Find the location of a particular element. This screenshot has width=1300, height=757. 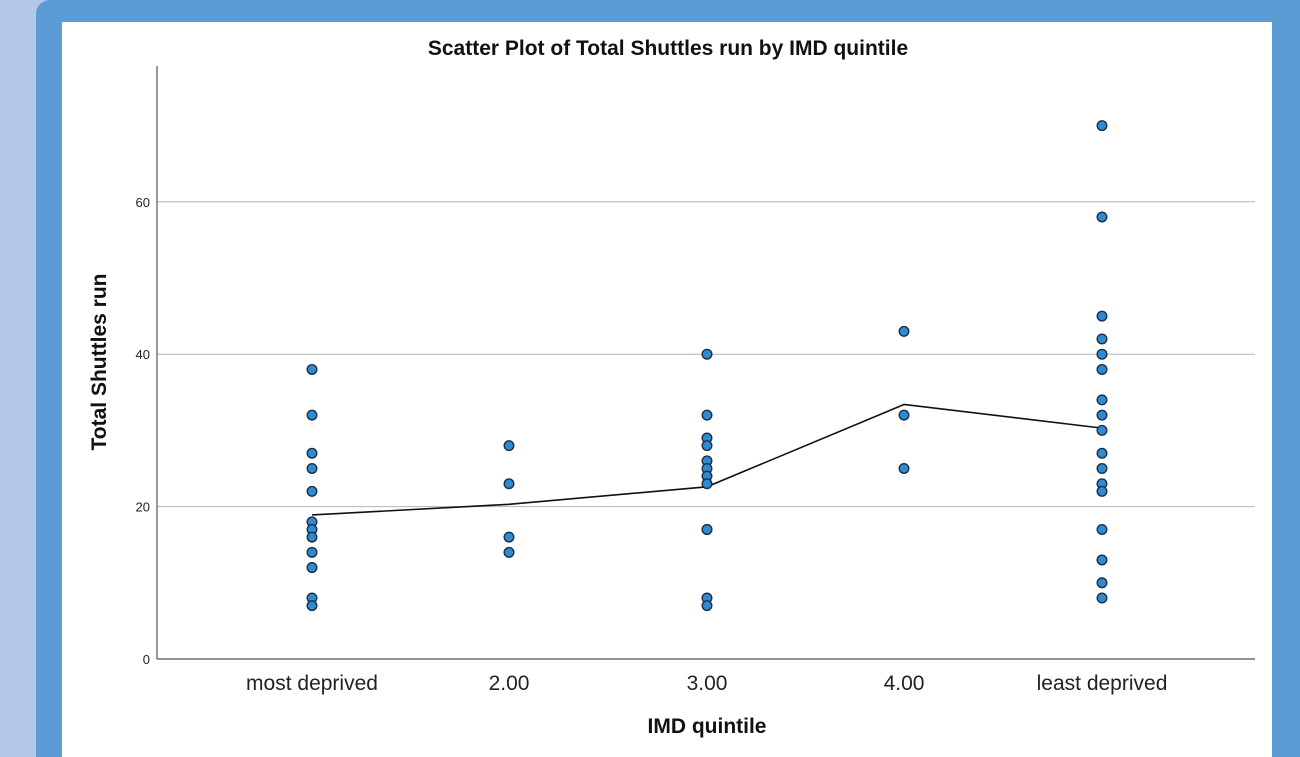

y-tick-labels: 0 20 40 60 is located at coordinates (143, 431).